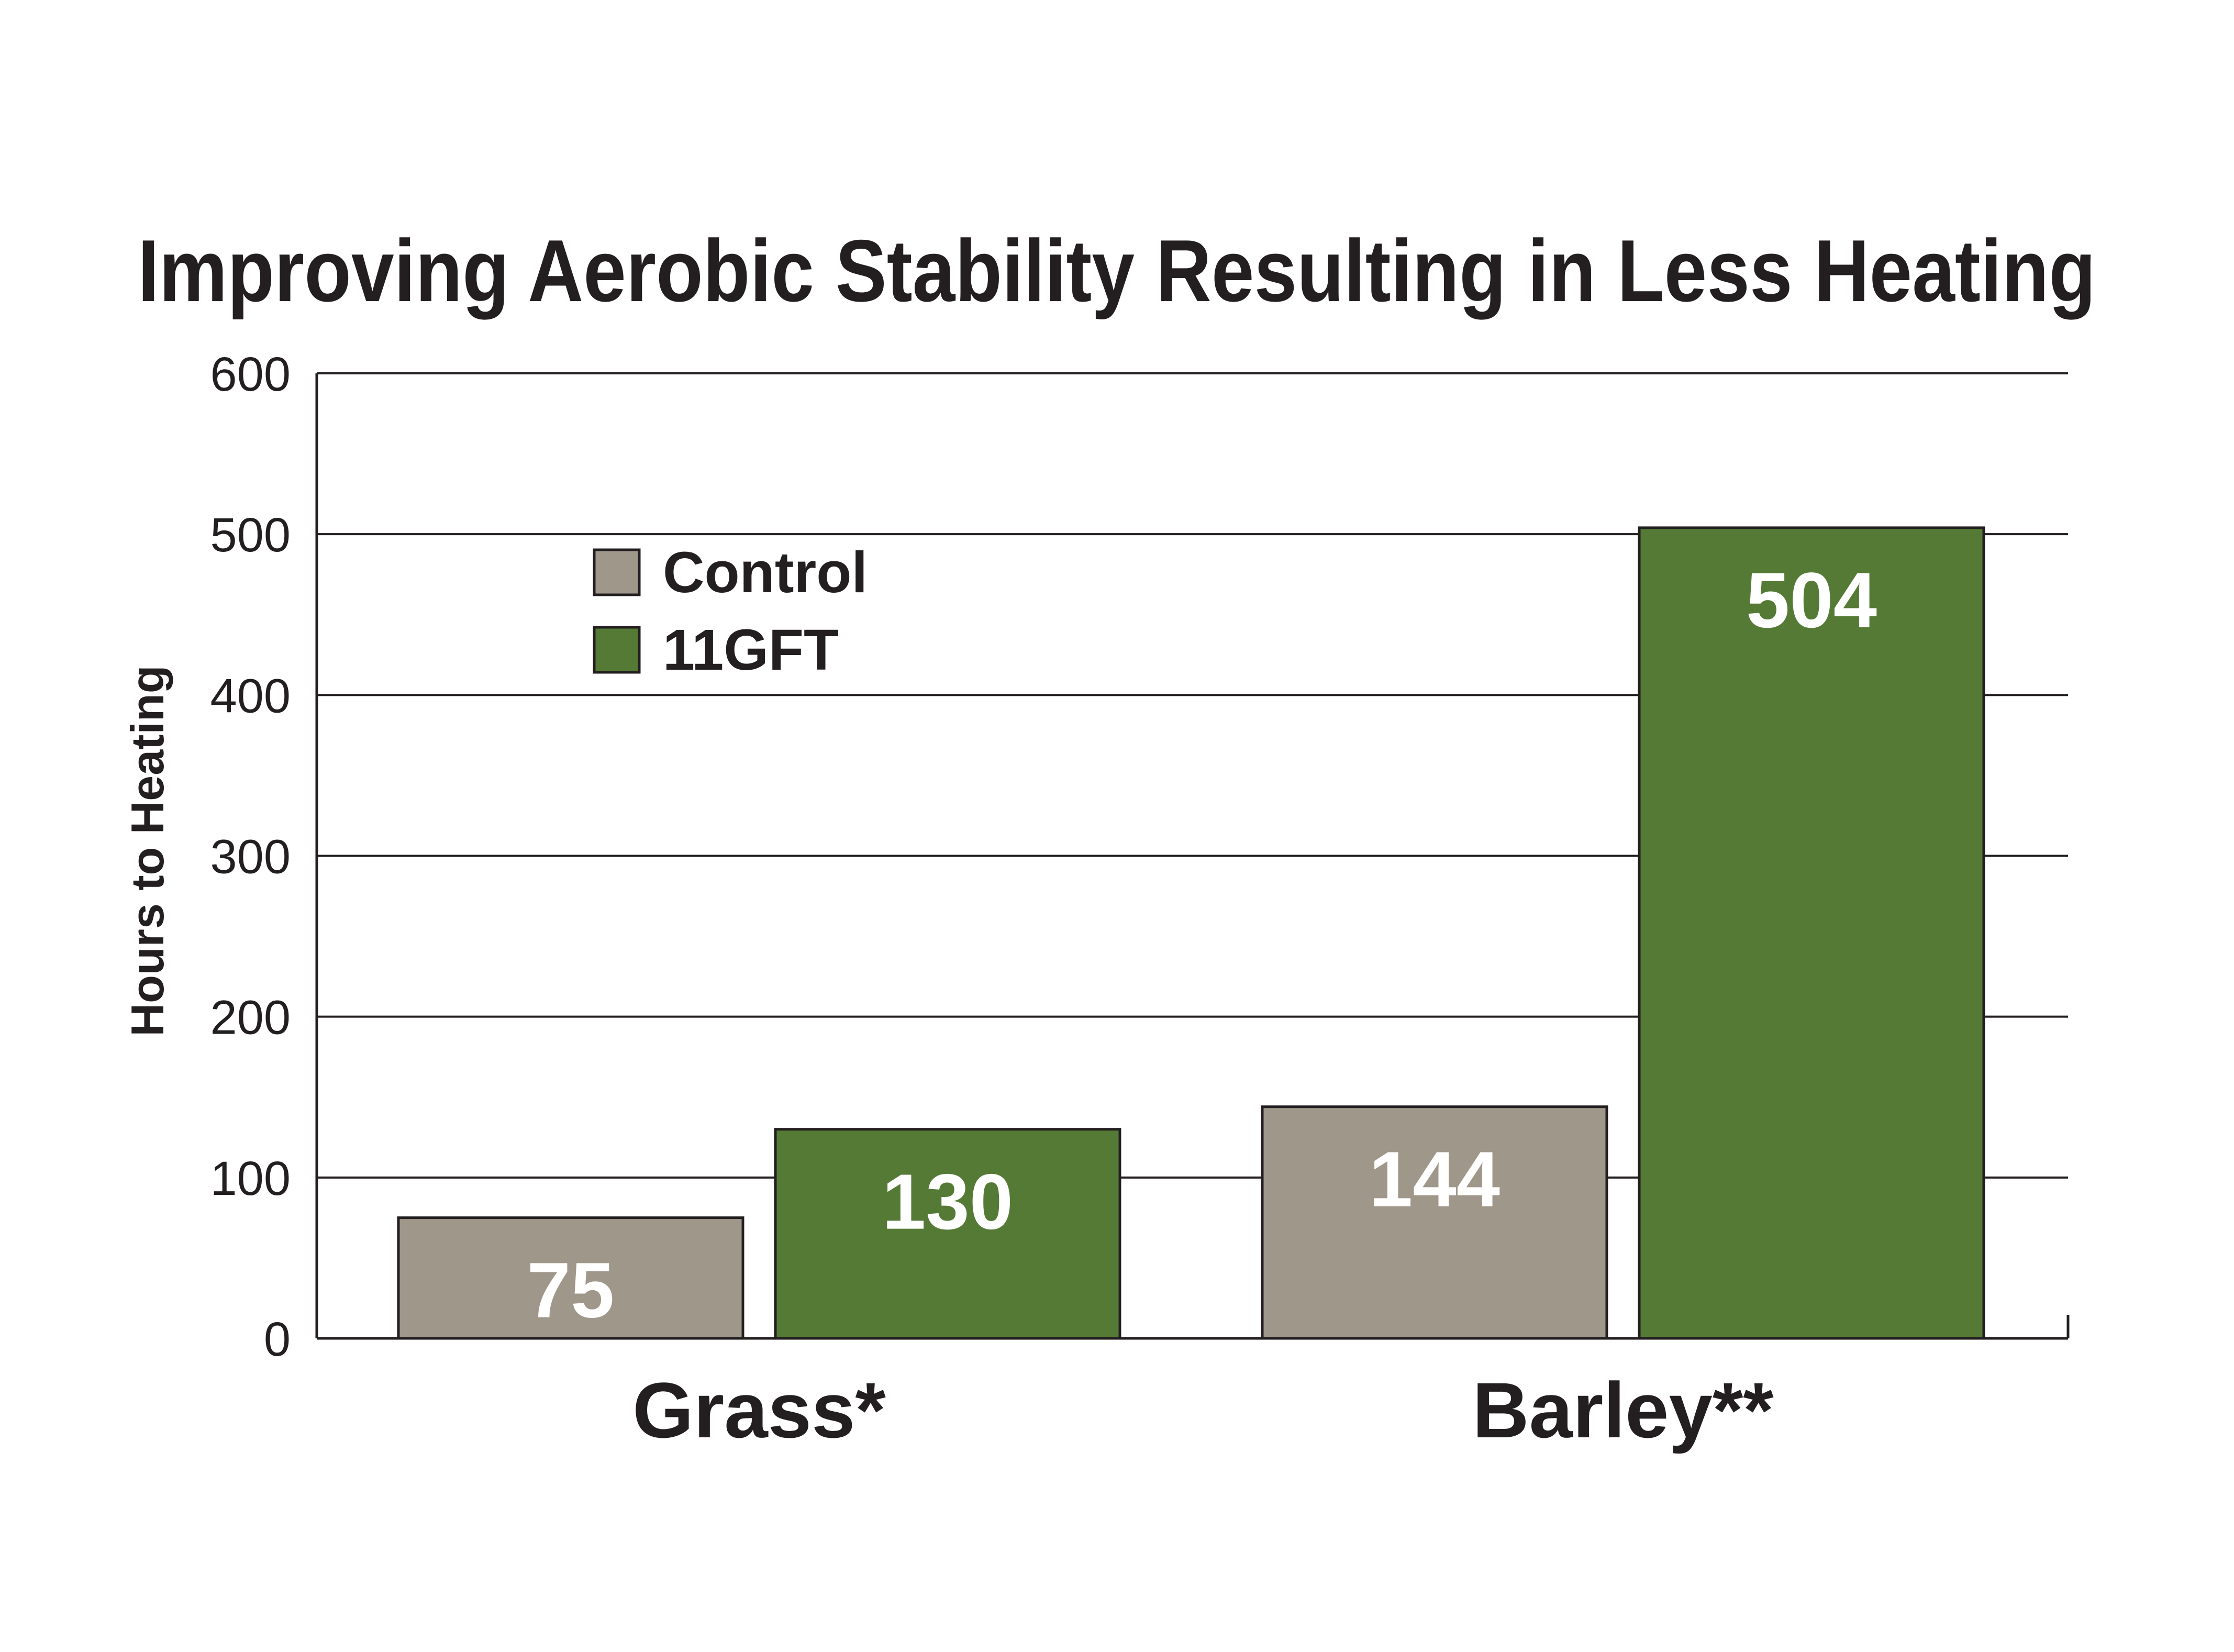 This screenshot has height=1652, width=2234. Describe the element at coordinates (147, 851) in the screenshot. I see `y-axis-label: Hours to Heating` at that location.